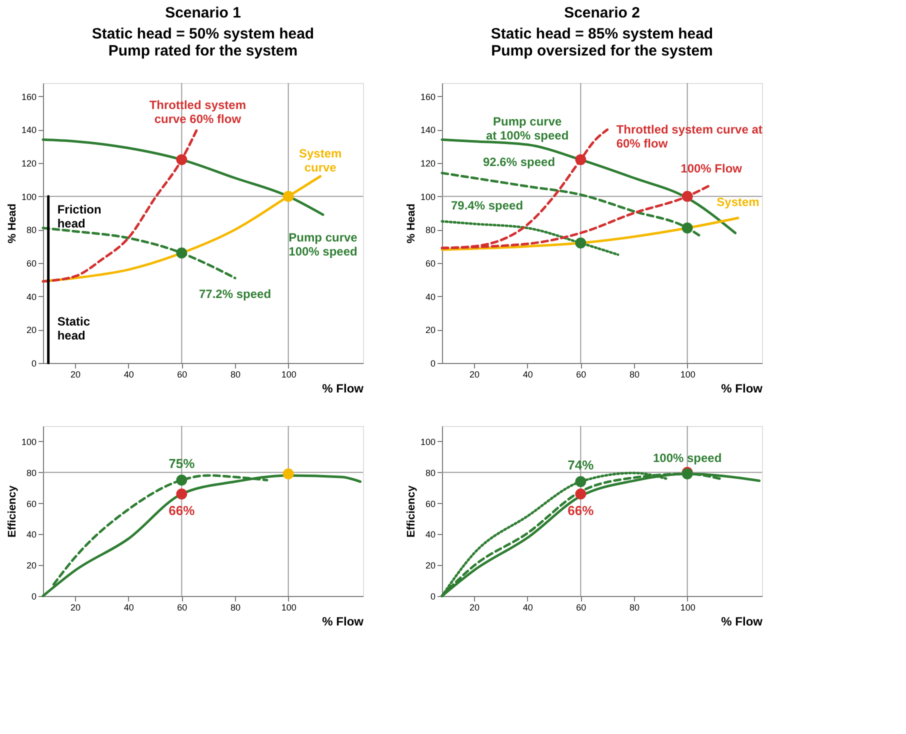 This screenshot has height=734, width=906. What do you see at coordinates (519, 162) in the screenshot?
I see `annotation: 92.6% speed` at bounding box center [519, 162].